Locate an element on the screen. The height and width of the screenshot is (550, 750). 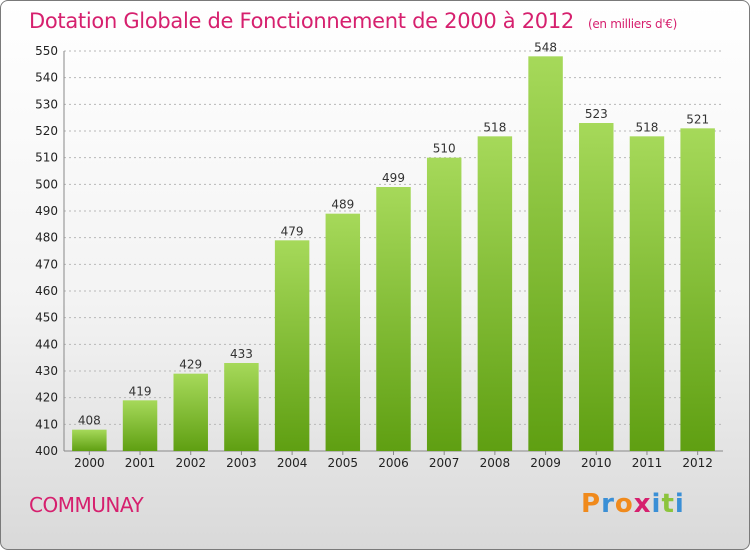
bar-2011 is located at coordinates (647, 294).